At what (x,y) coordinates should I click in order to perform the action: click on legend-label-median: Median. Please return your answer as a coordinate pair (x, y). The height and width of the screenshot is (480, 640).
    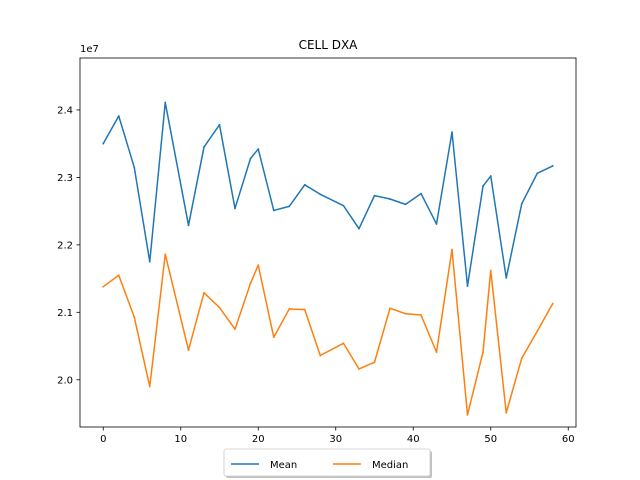
    Looking at the image, I should click on (390, 465).